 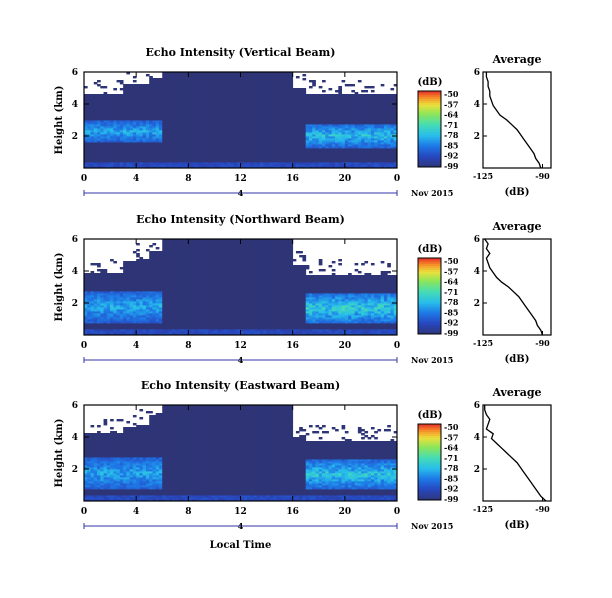 I want to click on average-panel-2: Average 2 4 6 -125 -90 (dB), so click(x=512, y=292).